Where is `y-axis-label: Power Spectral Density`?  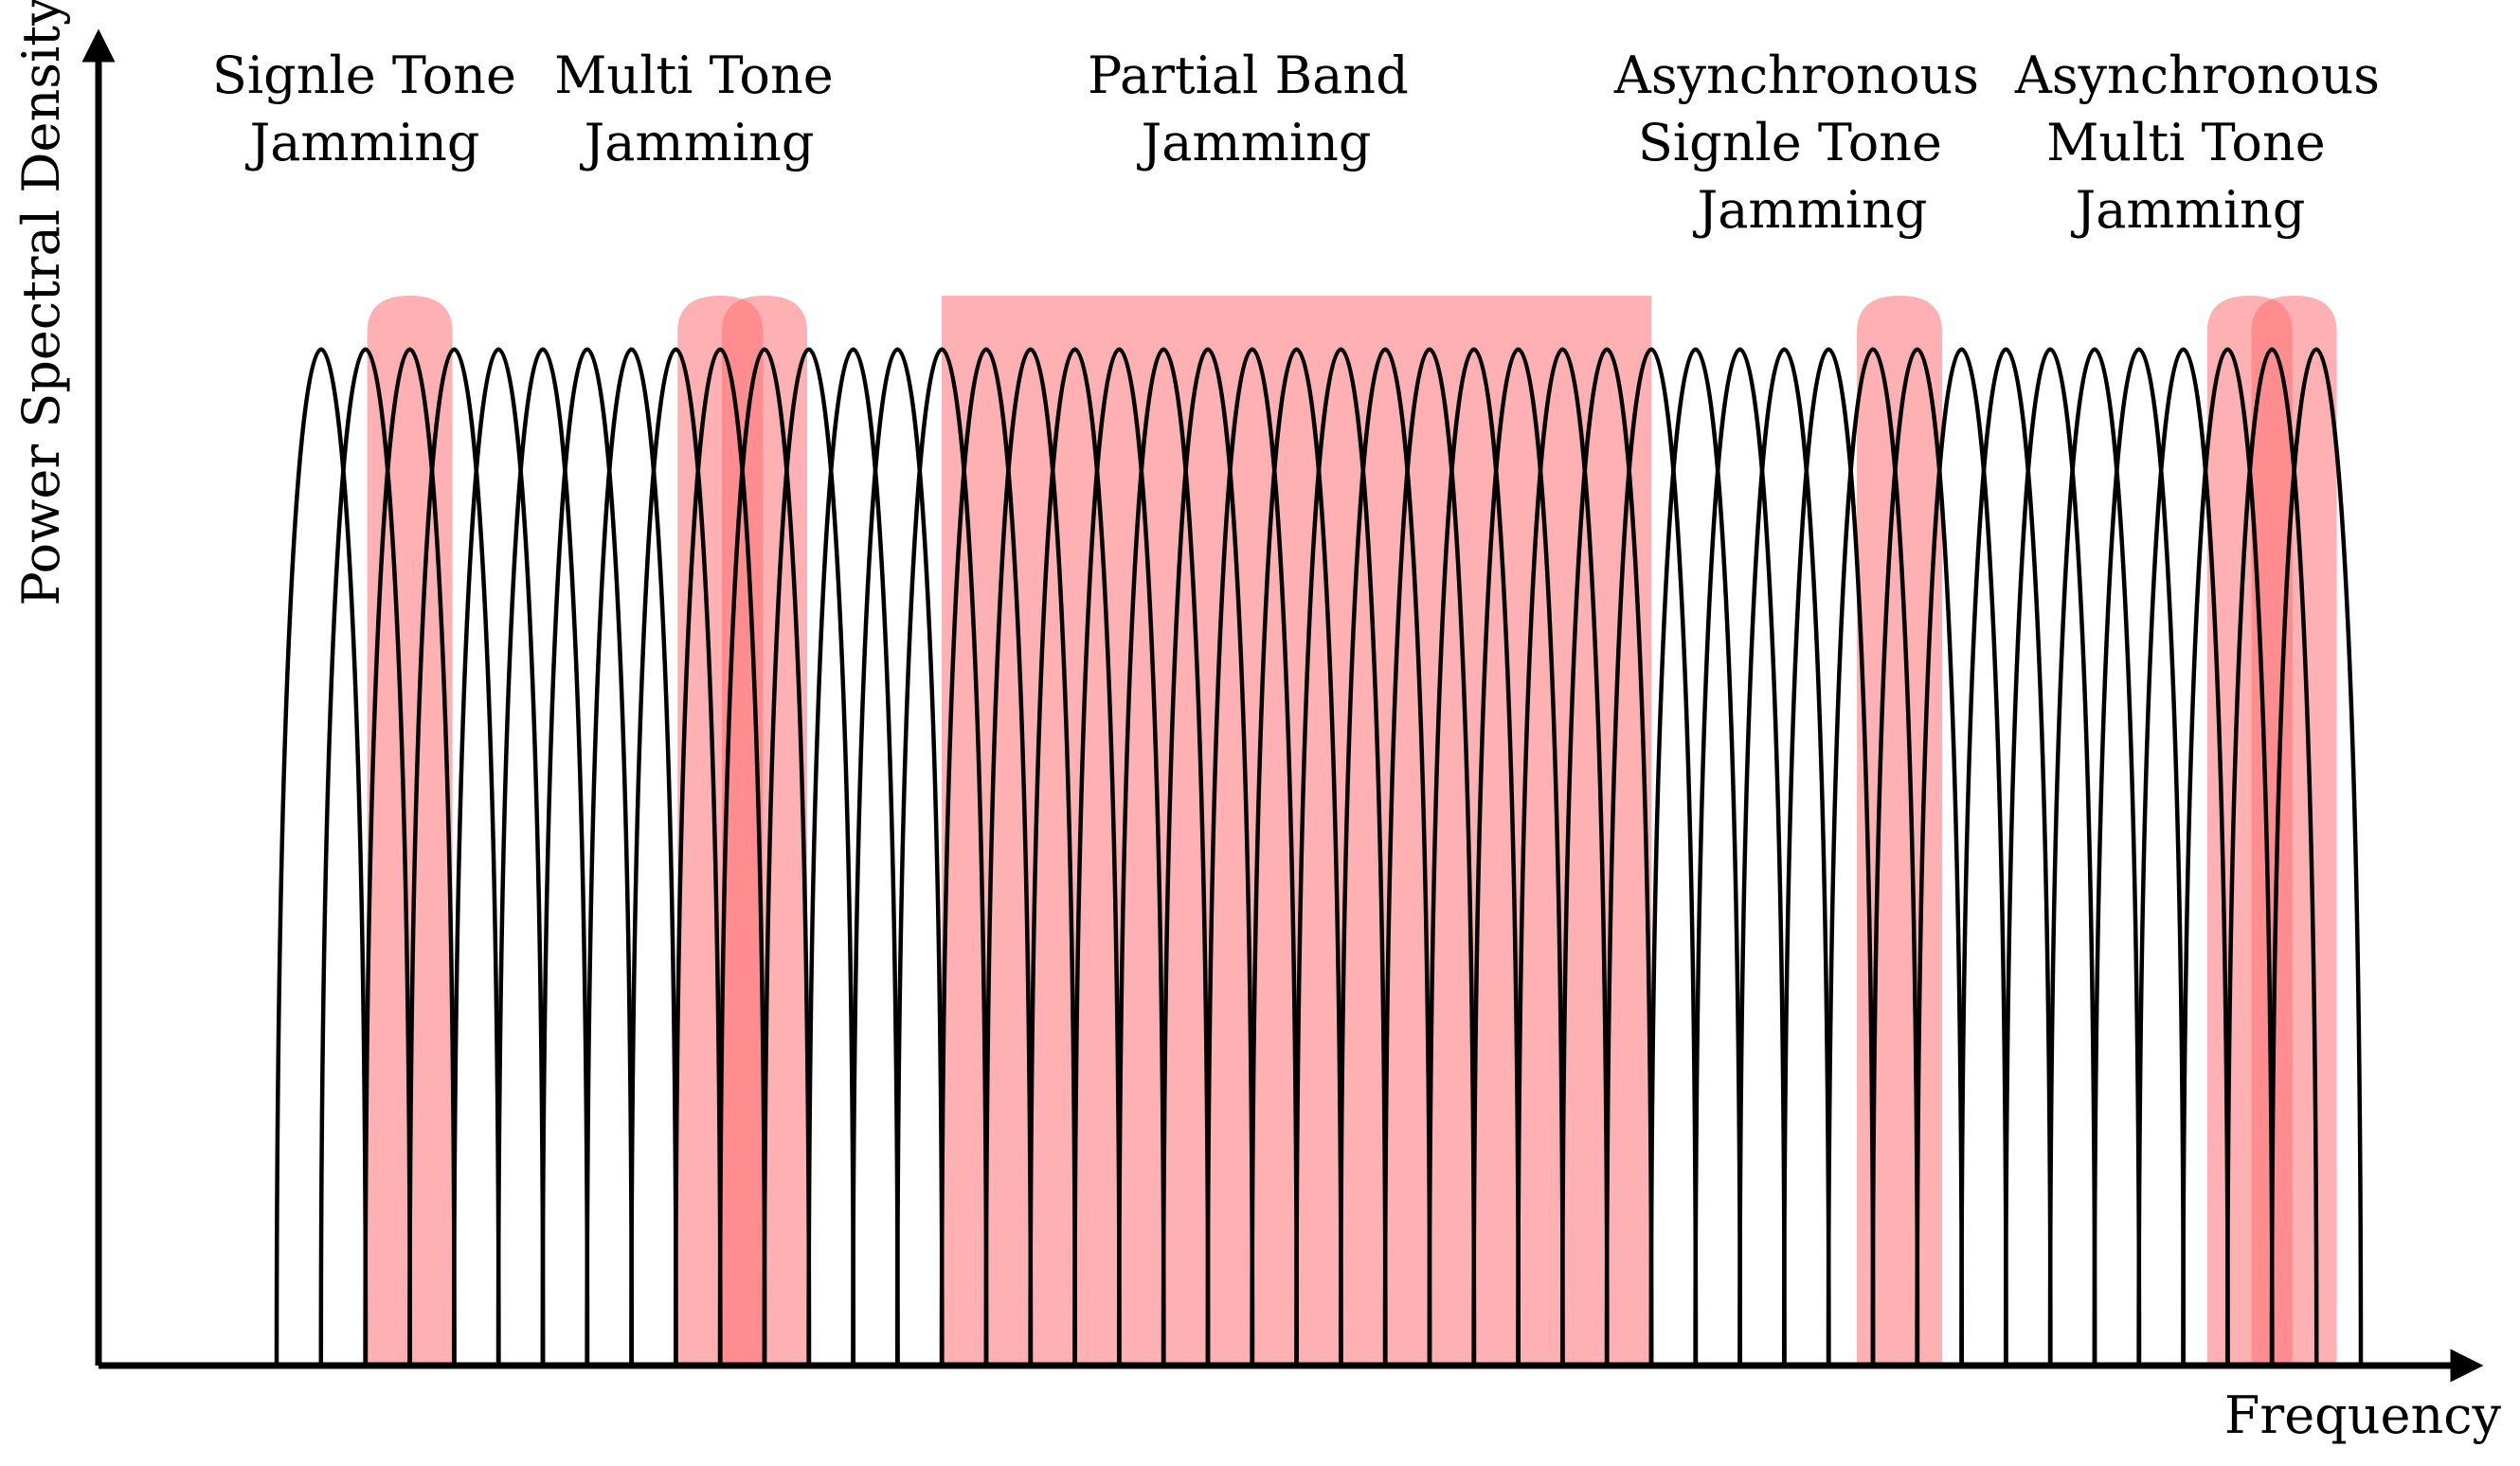
y-axis-label: Power Spectral Density is located at coordinates (41, 303).